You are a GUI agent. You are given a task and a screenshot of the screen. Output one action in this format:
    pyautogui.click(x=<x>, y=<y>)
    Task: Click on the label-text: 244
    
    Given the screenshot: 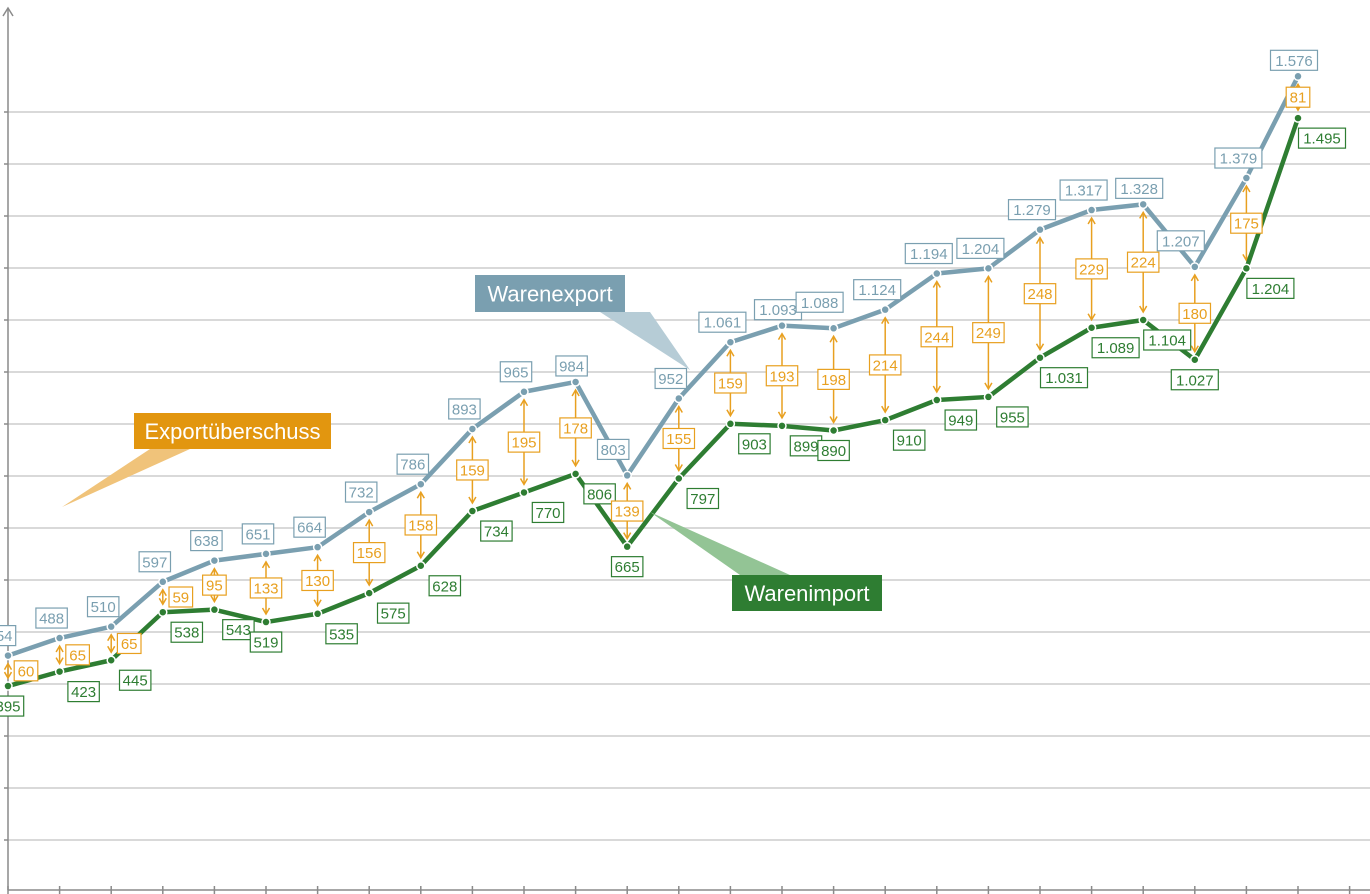 What is the action you would take?
    pyautogui.click(x=936, y=337)
    